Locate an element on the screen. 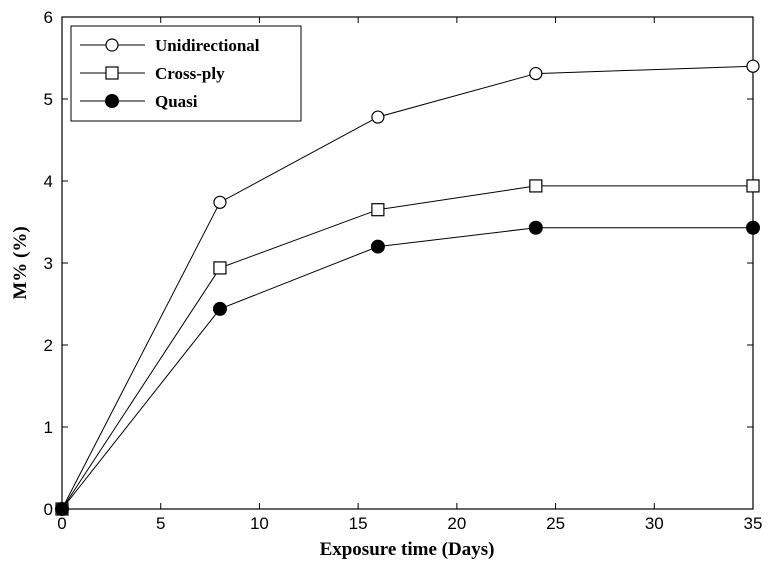 The image size is (769, 561). x-tick-label: 25 is located at coordinates (555, 523).